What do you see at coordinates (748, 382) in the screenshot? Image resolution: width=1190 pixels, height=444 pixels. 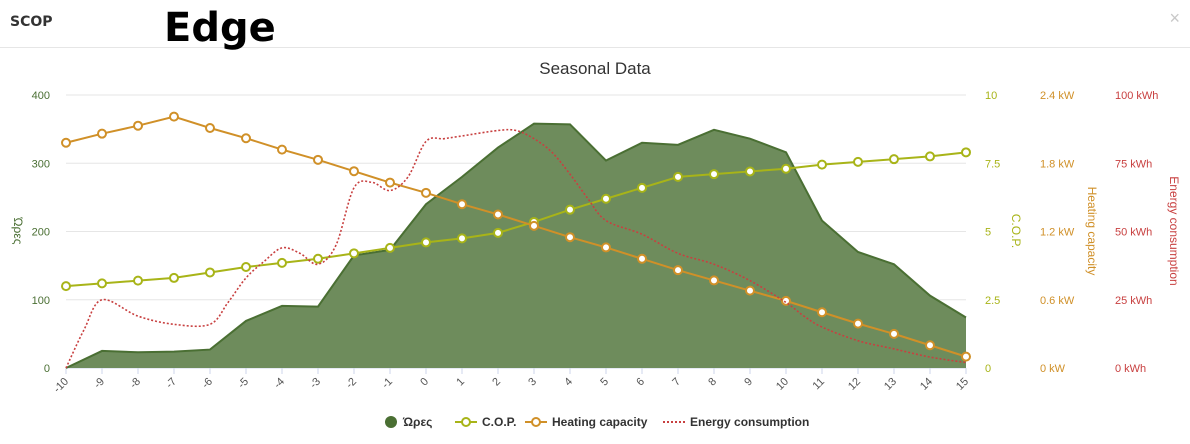 I see `x-tick-label: 9` at bounding box center [748, 382].